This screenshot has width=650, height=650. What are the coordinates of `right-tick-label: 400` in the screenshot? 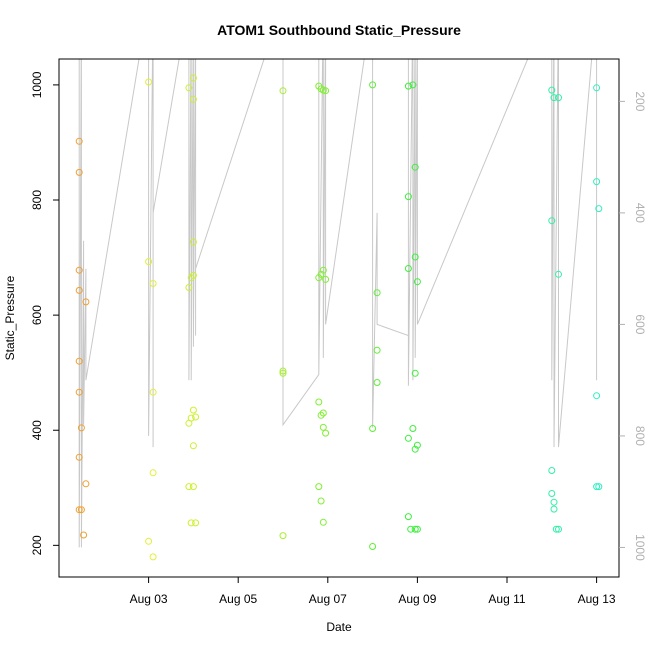 It's located at (640, 213).